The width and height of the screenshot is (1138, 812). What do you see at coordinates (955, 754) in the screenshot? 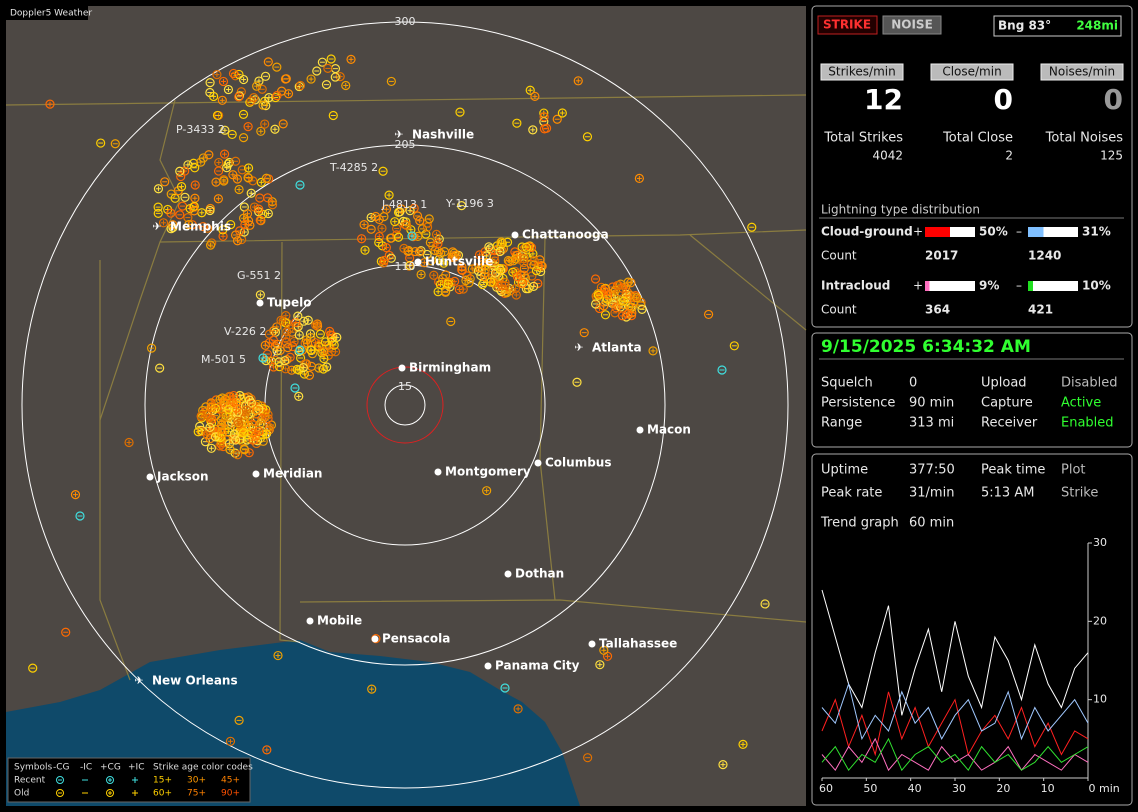
I see `trend-line` at bounding box center [955, 754].